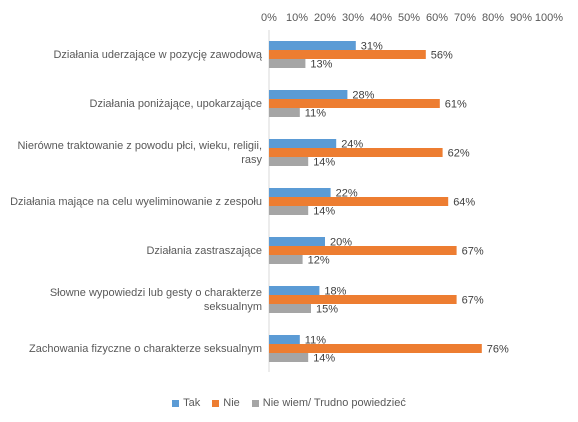 The height and width of the screenshot is (422, 578). Describe the element at coordinates (437, 18) in the screenshot. I see `x-tick-label: 60%` at that location.